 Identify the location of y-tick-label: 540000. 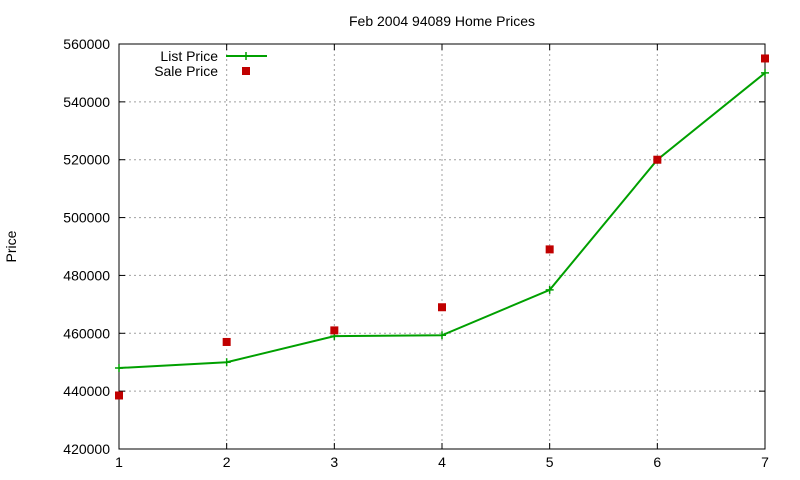
(86, 102).